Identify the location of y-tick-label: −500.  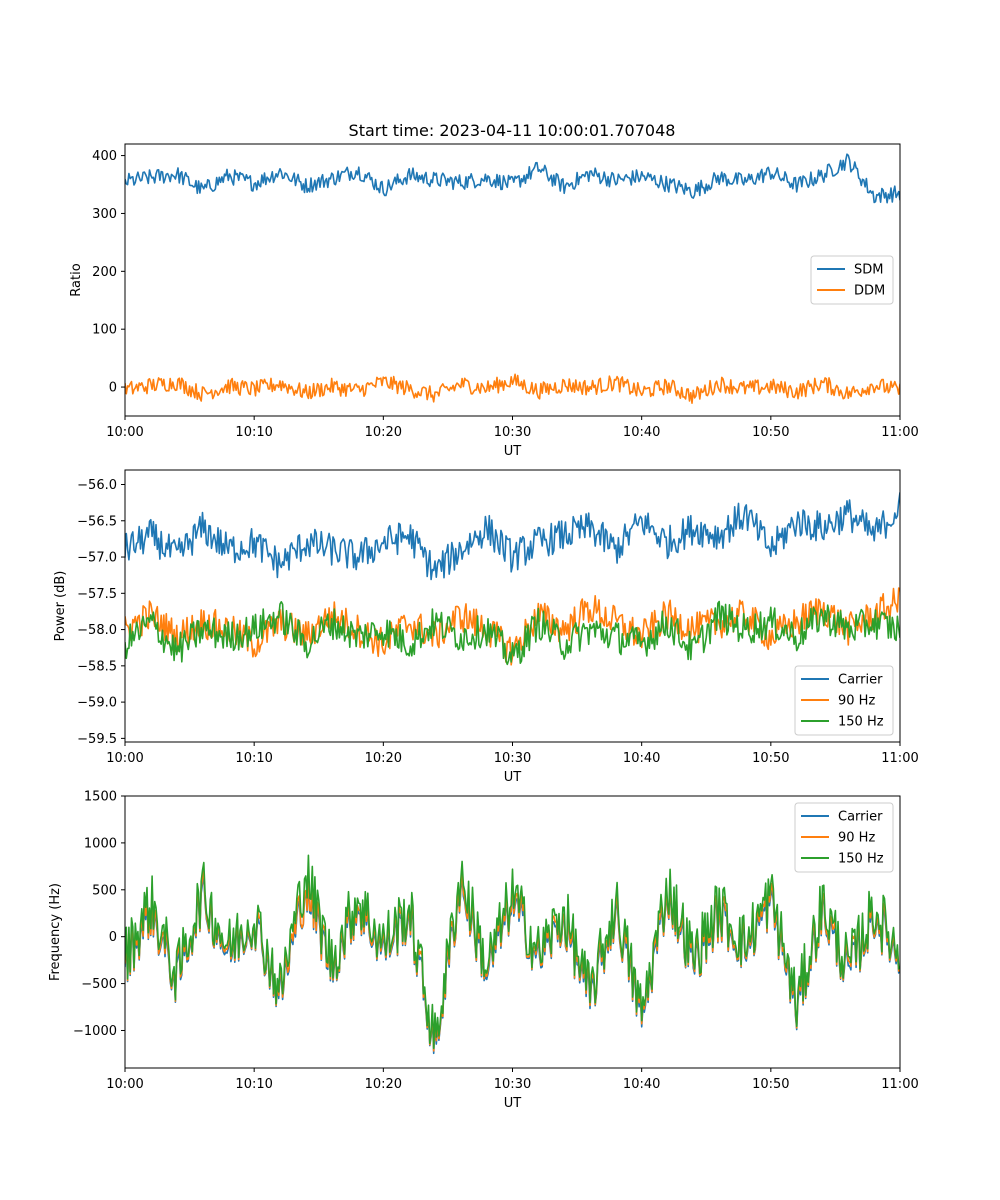
(99, 984).